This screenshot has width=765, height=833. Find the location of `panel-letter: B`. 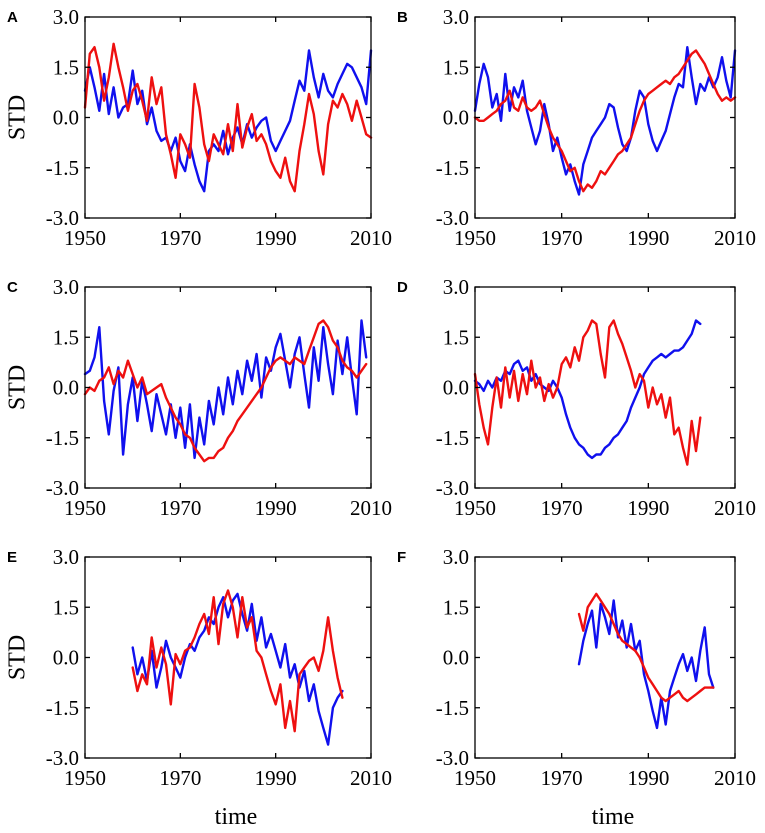

panel-letter: B is located at coordinates (402, 17).